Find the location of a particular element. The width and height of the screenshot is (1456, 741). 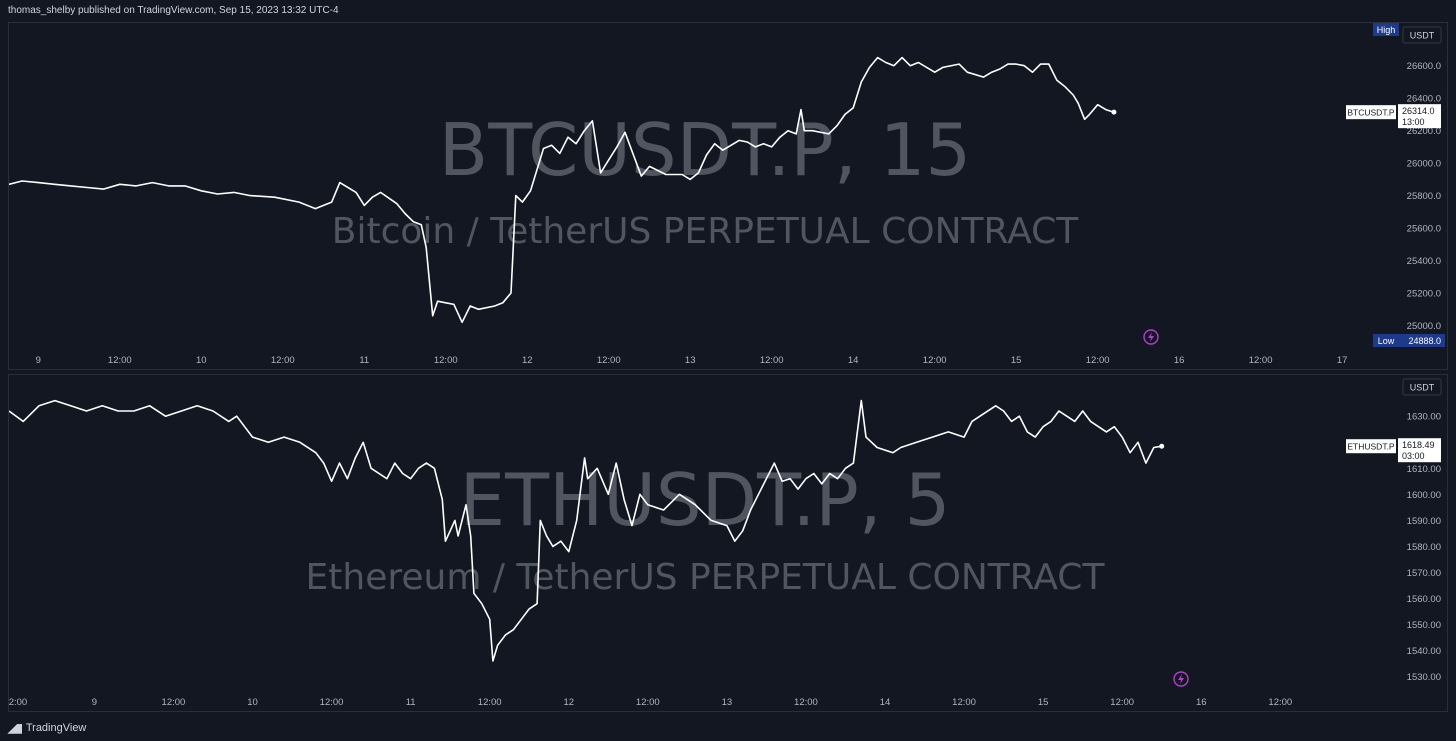

tradingview-logo: ◢▮ TradingView is located at coordinates (47, 728).